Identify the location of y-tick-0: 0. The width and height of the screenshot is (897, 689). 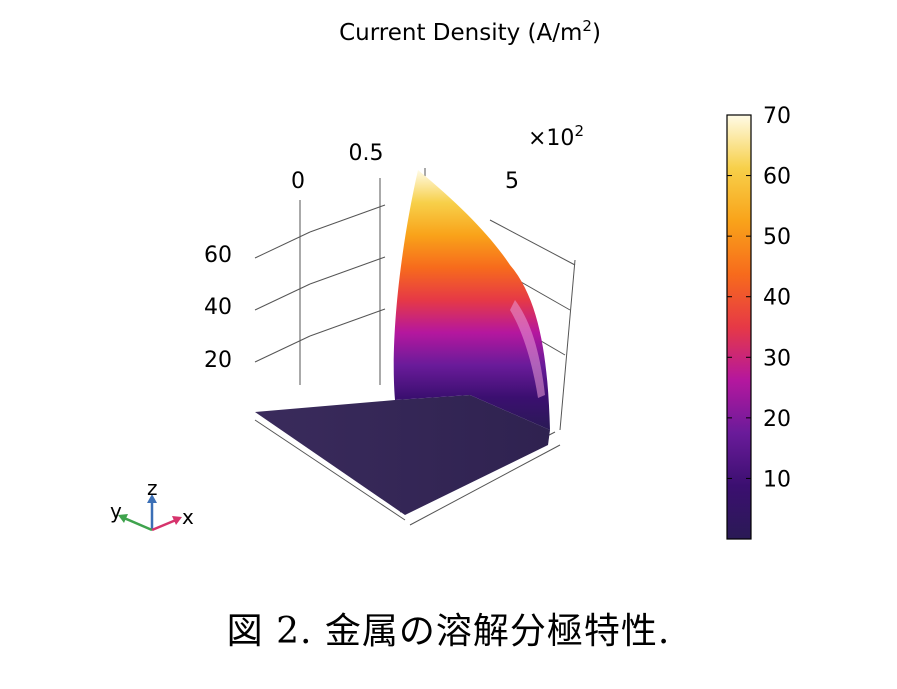
(298, 181).